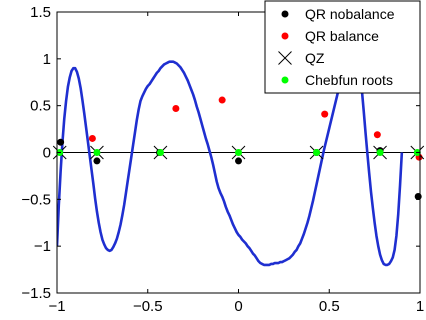  Describe the element at coordinates (40, 12) in the screenshot. I see `y-tick-label-6: 1.5` at that location.